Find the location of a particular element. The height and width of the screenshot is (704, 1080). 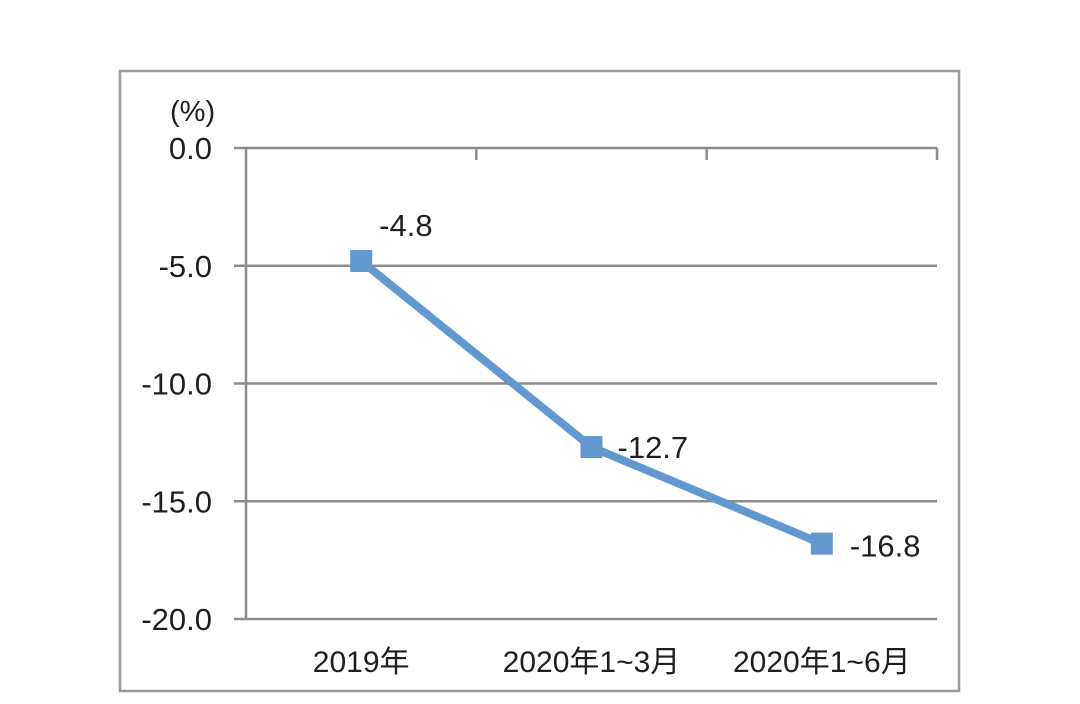

data-point-label: -12.7 is located at coordinates (653, 447).